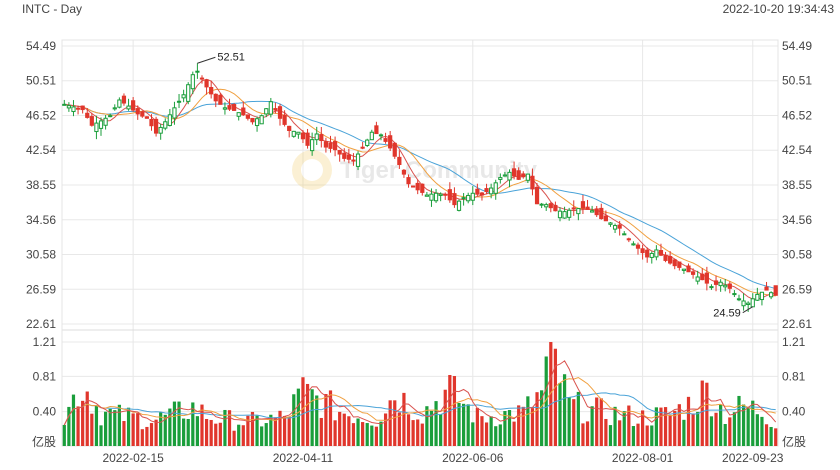 This screenshot has width=840, height=470. I want to click on price-tick-label-right: 38.55, so click(797, 185).